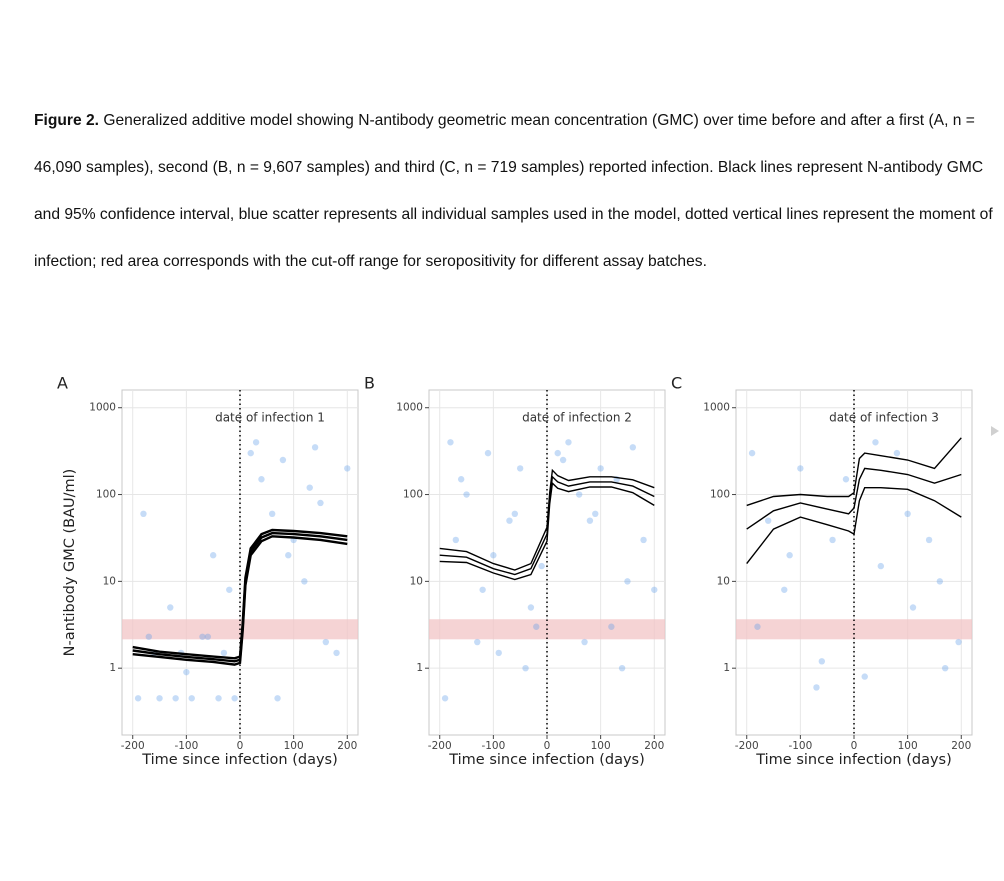 This screenshot has width=1004, height=881. I want to click on panel-label: C, so click(676, 383).